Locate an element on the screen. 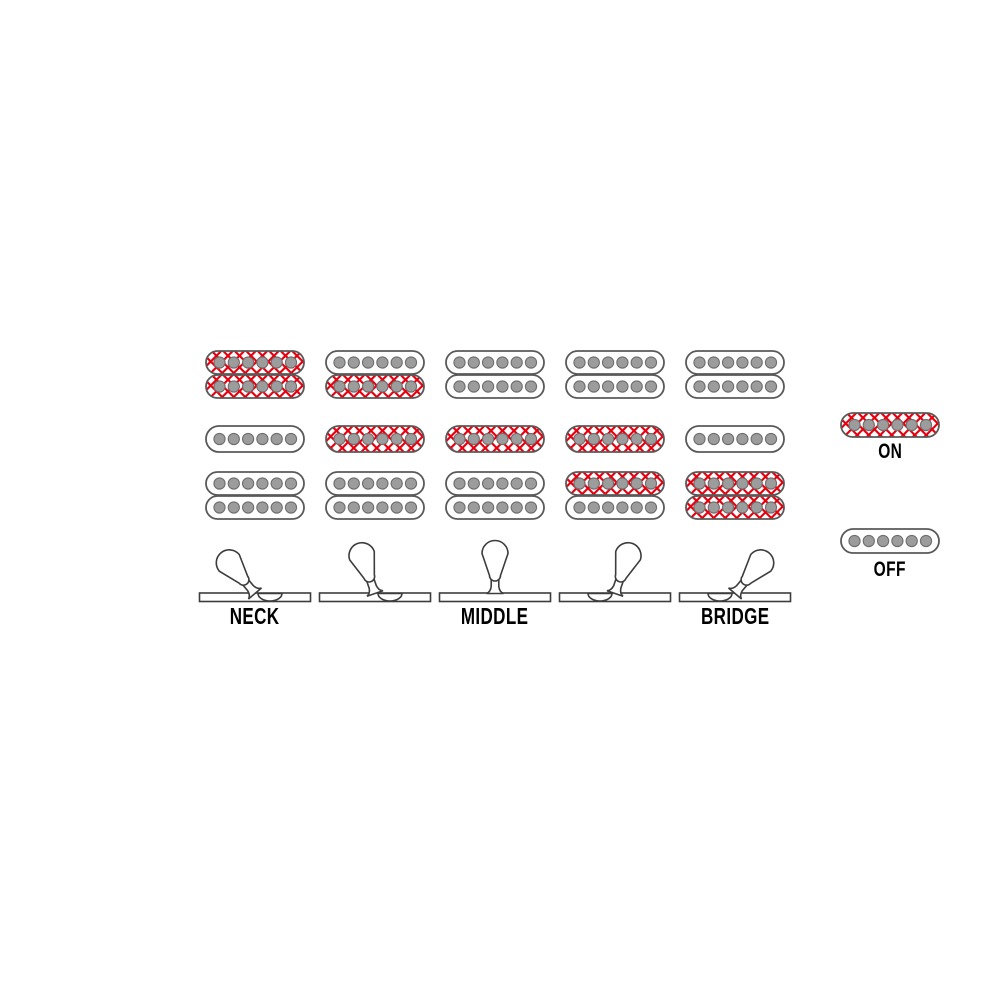 This screenshot has width=1000, height=1000. switch-position-1: NECK is located at coordinates (255, 495).